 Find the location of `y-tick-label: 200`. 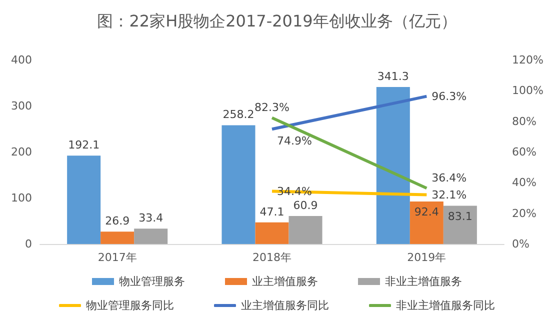

y-tick-label: 200 is located at coordinates (21, 152).